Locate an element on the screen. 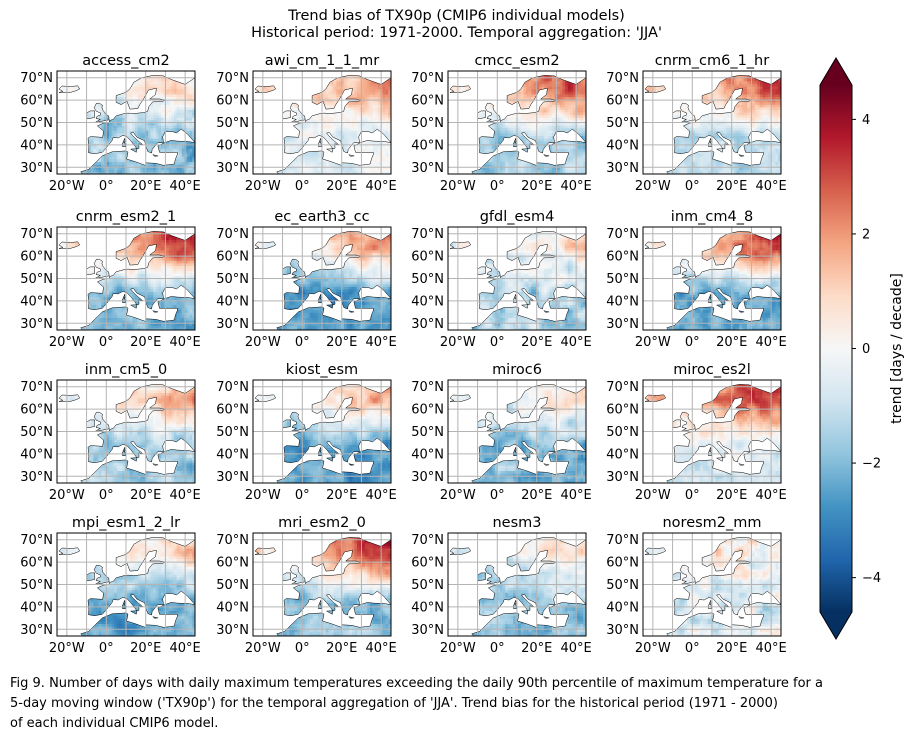 The width and height of the screenshot is (913, 740). panel-title: access_cm2 is located at coordinates (125, 61).